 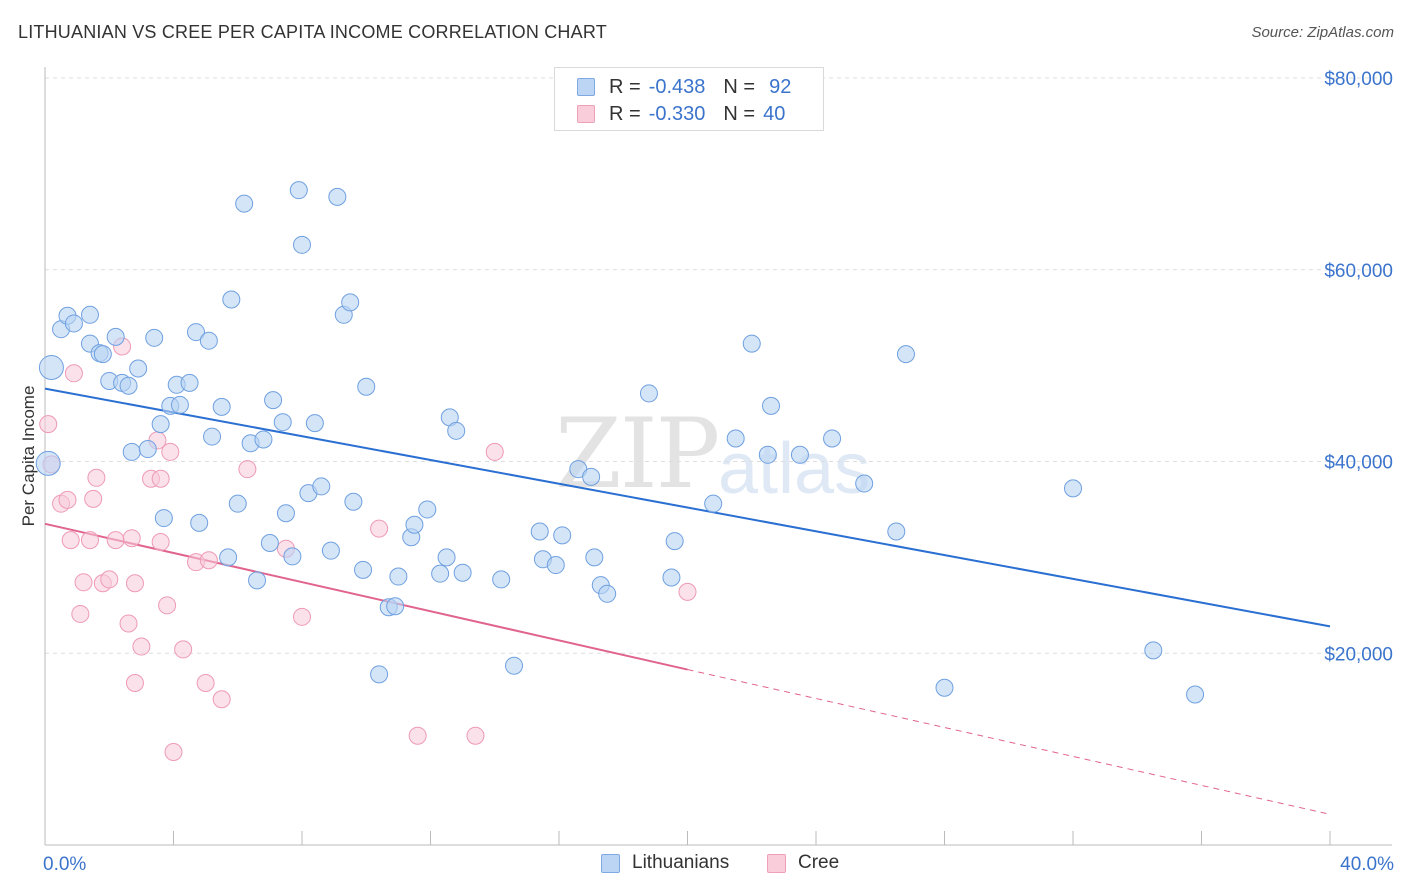 What do you see at coordinates (776, 863) in the screenshot?
I see `series-swatch-cree` at bounding box center [776, 863].